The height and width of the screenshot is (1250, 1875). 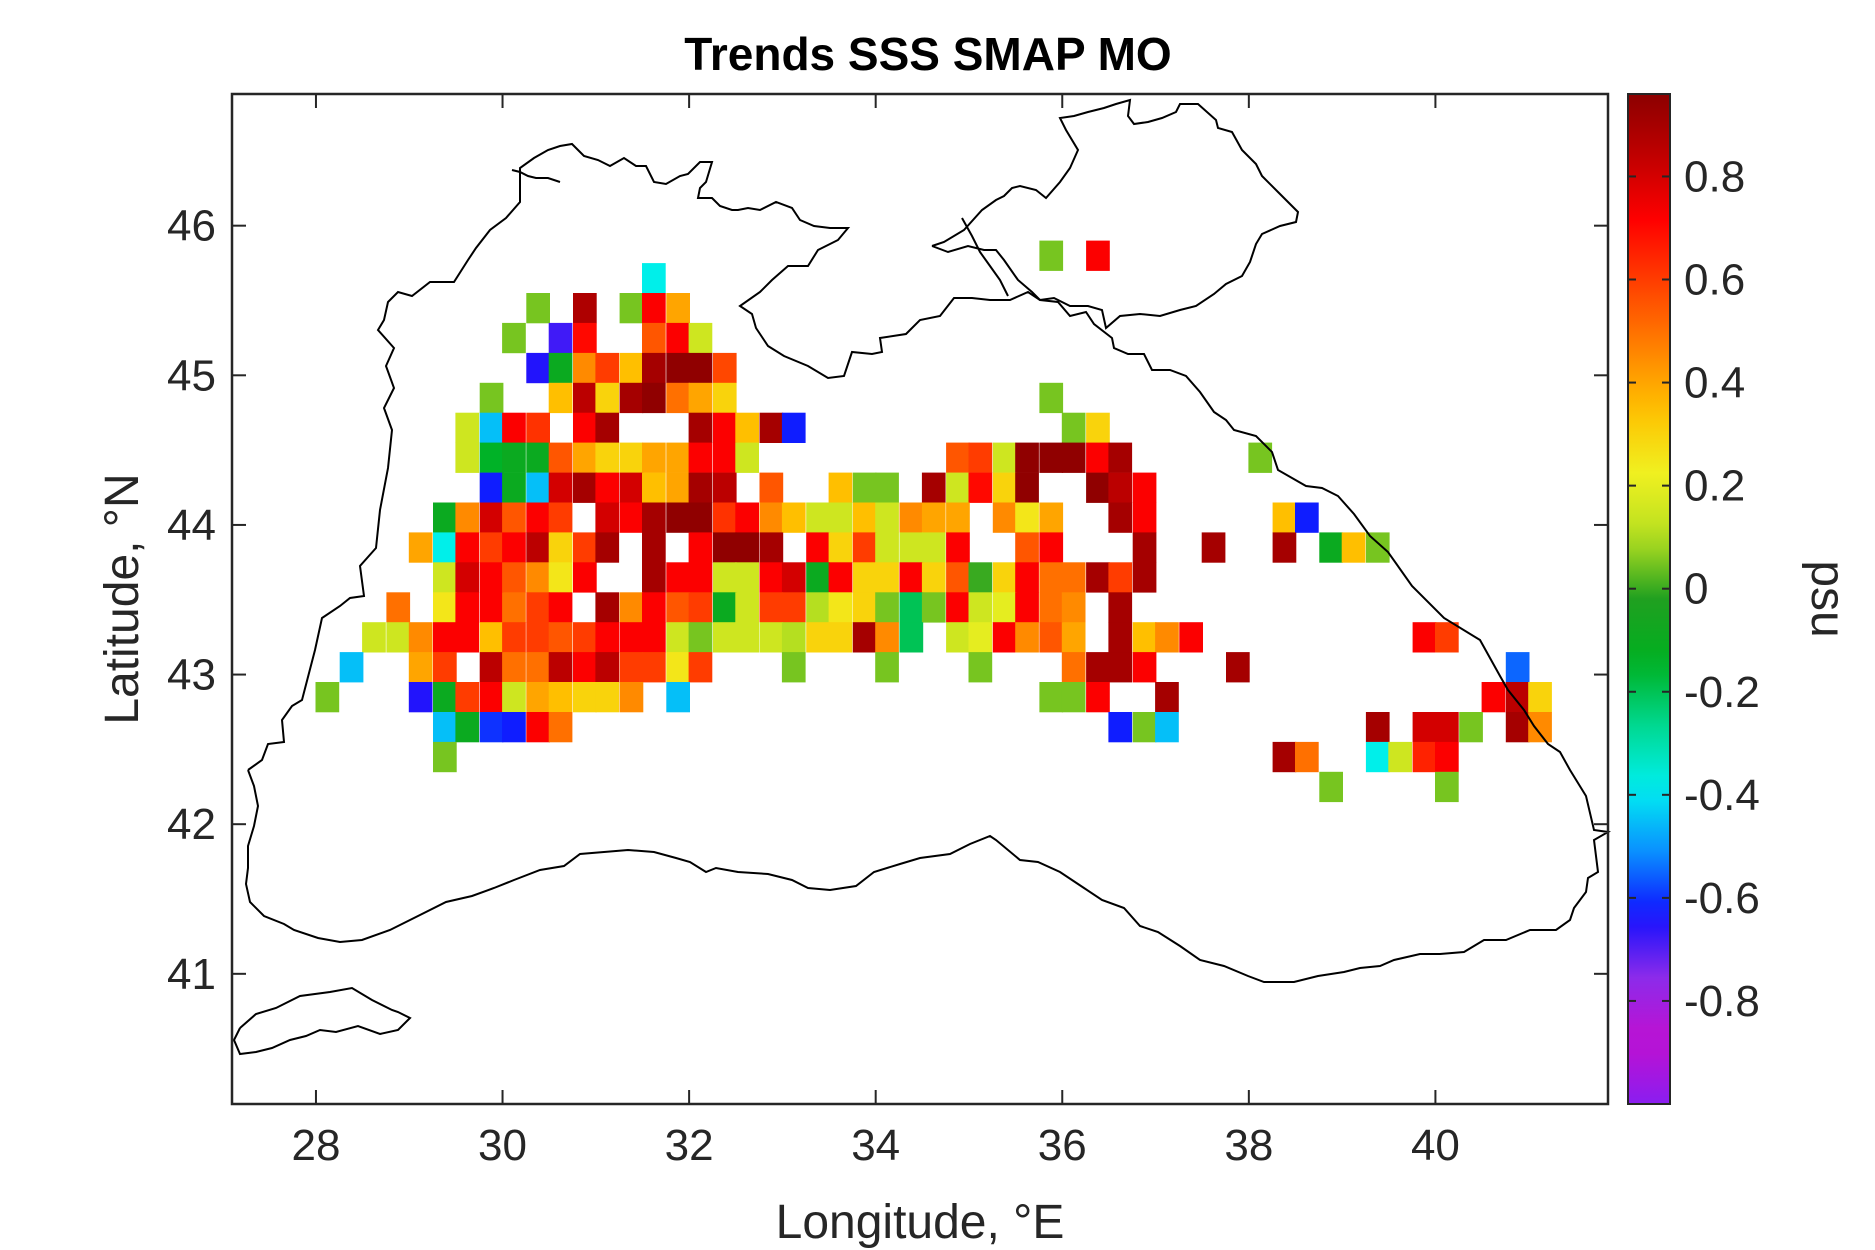 I want to click on x-tick-label: 30, so click(x=502, y=1145).